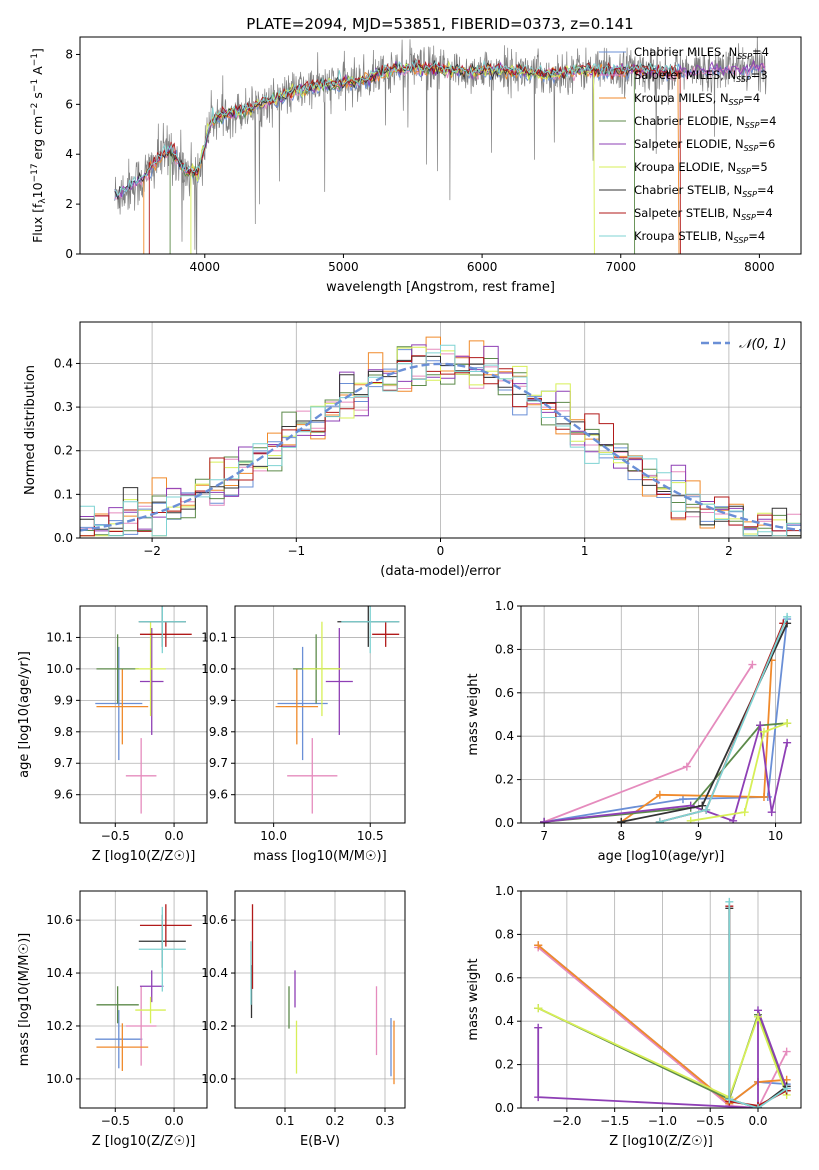 The height and width of the screenshot is (1170, 819). I want to click on residuals-legend: 𝒩(0, 1), so click(743, 344).